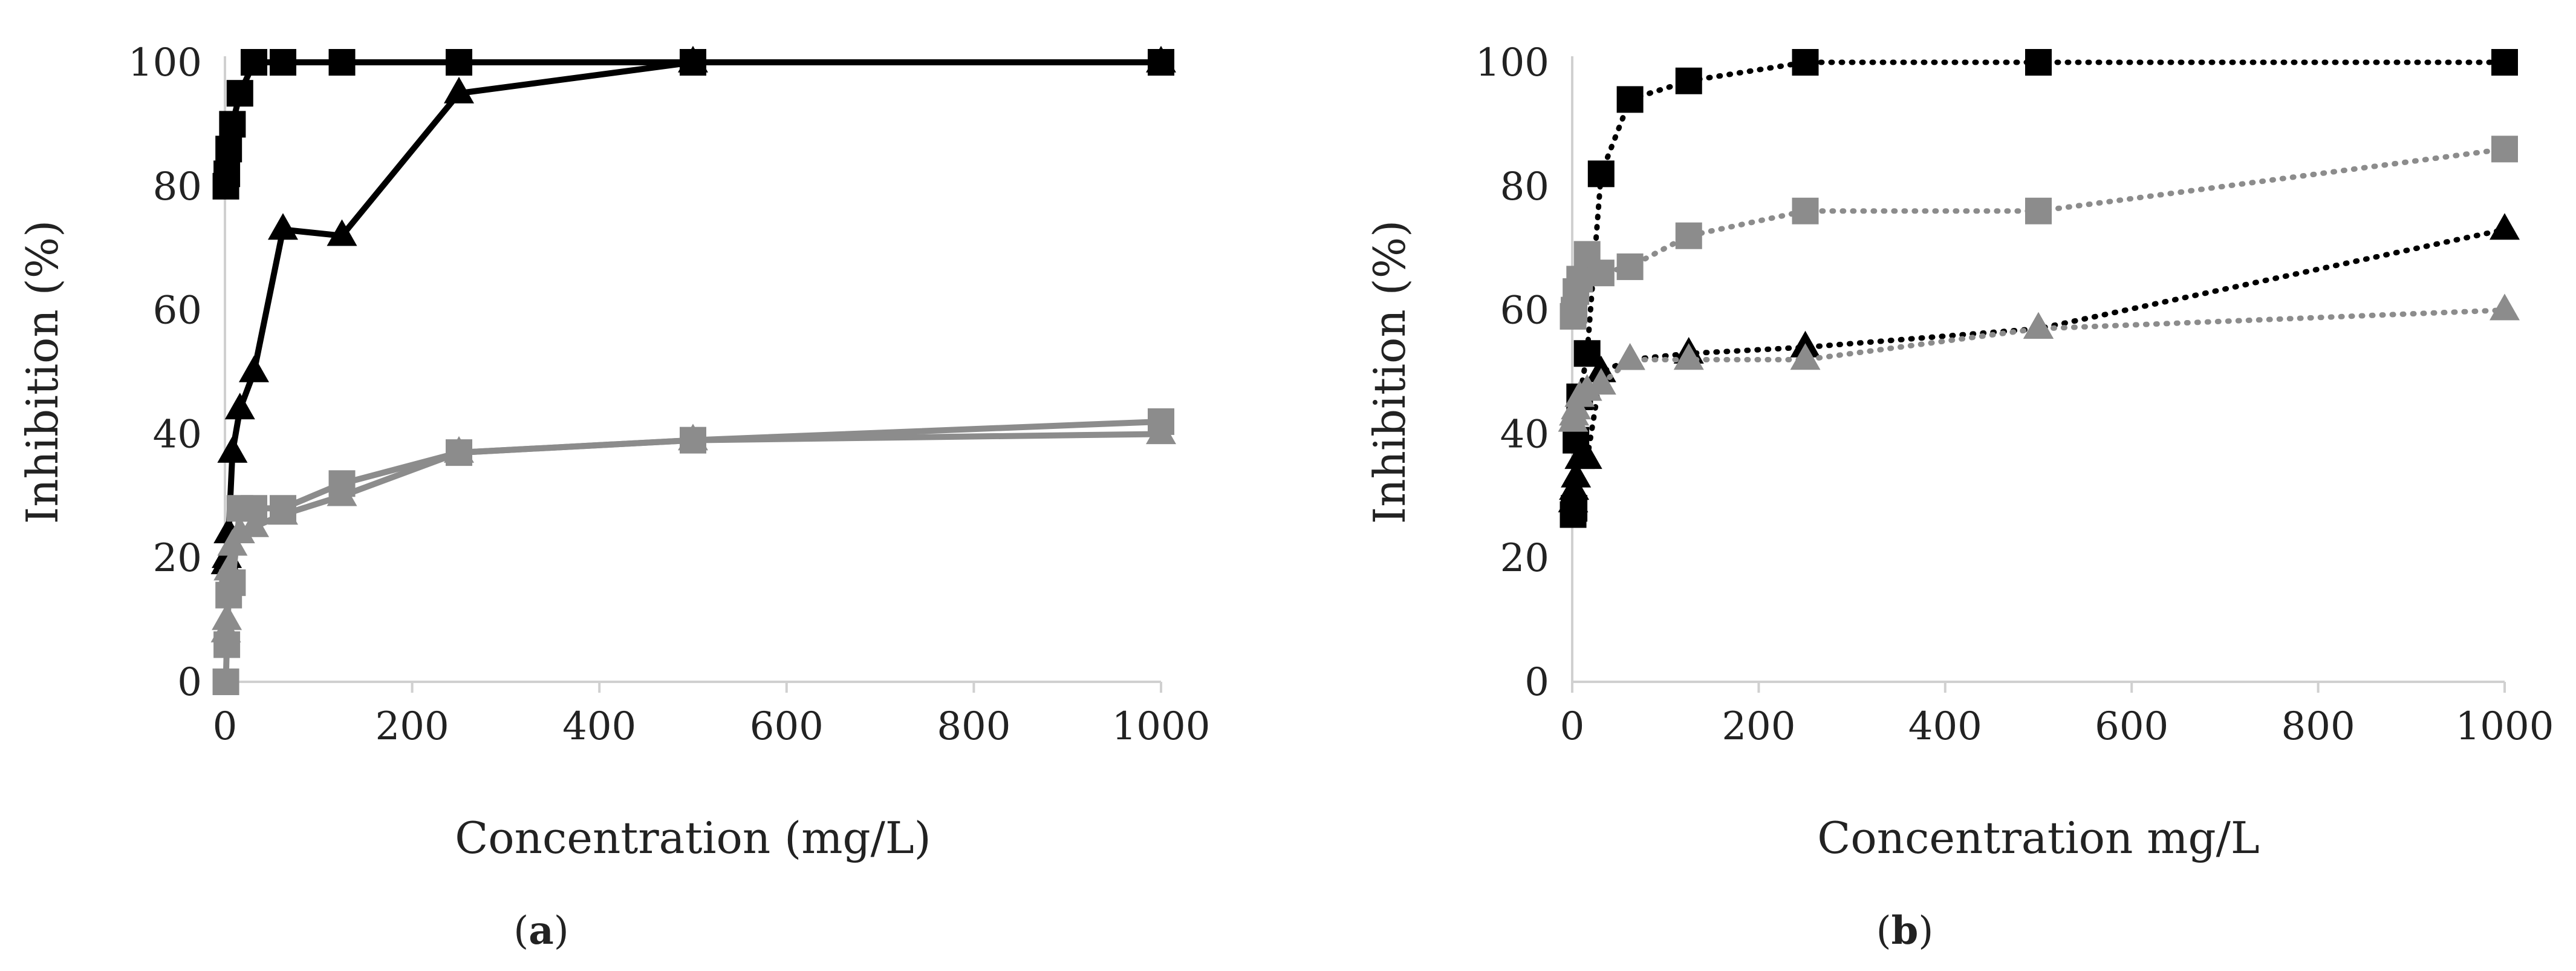  Describe the element at coordinates (693, 837) in the screenshot. I see `x-axis-title: Concentration (mg/L)` at that location.